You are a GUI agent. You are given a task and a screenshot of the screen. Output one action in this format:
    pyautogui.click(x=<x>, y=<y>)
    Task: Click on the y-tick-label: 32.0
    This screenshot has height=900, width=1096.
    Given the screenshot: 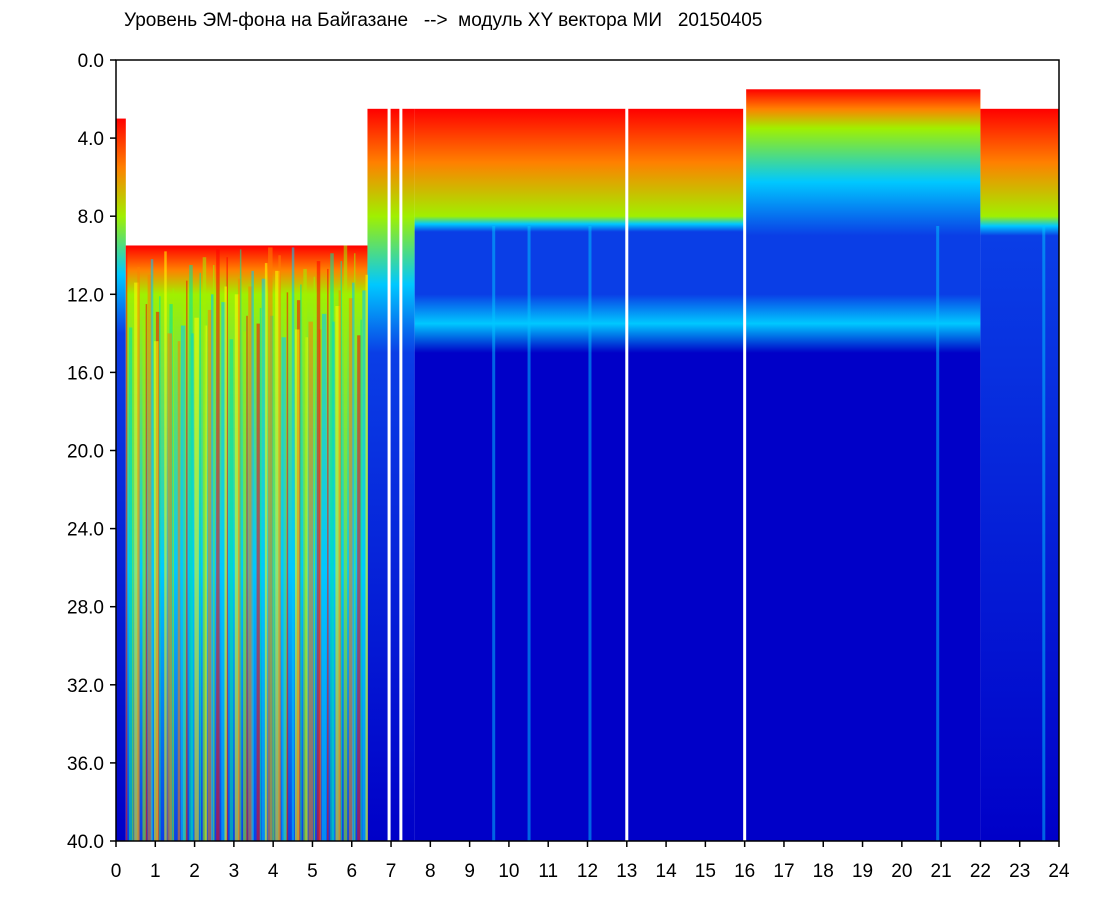 What is the action you would take?
    pyautogui.click(x=85, y=686)
    